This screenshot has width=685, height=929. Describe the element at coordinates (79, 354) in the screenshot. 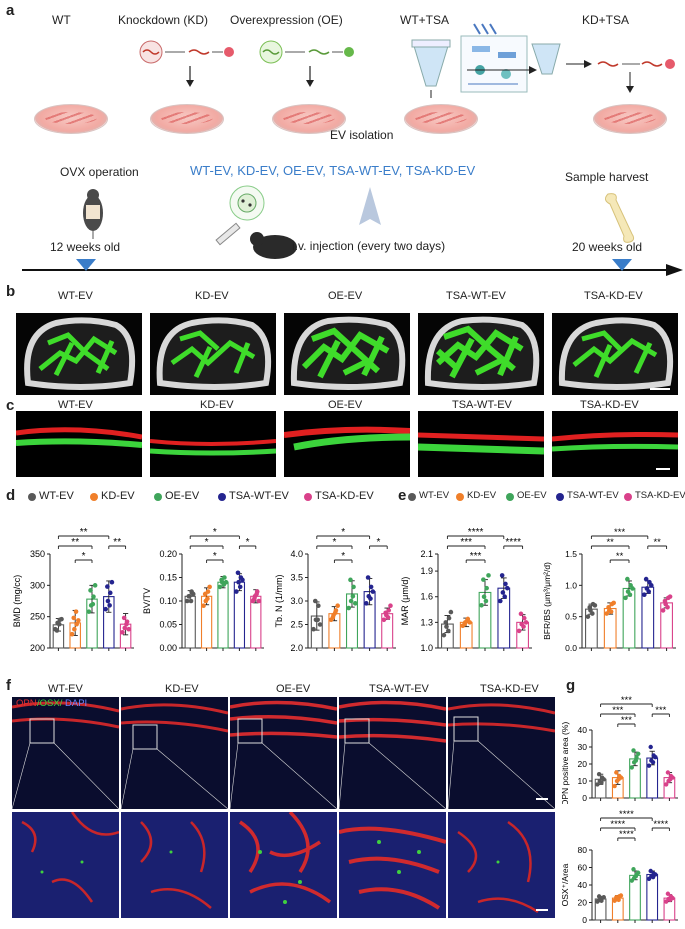

I see `microct-image-wt-ev` at that location.